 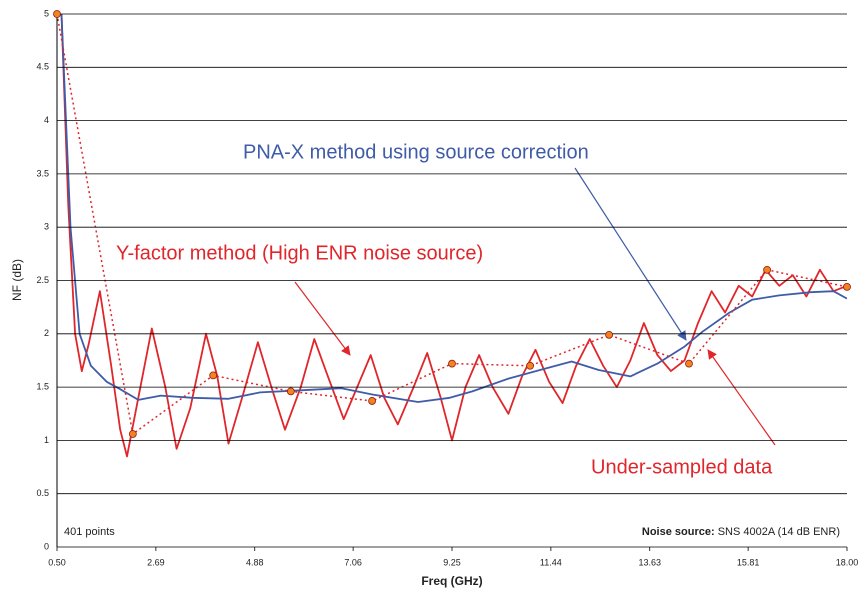 I want to click on x-tick-label: 0.50, so click(x=57, y=562).